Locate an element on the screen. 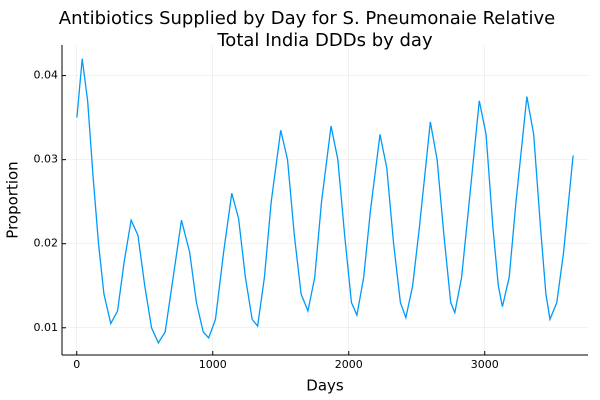  x-tick-label: 3000 is located at coordinates (485, 364).